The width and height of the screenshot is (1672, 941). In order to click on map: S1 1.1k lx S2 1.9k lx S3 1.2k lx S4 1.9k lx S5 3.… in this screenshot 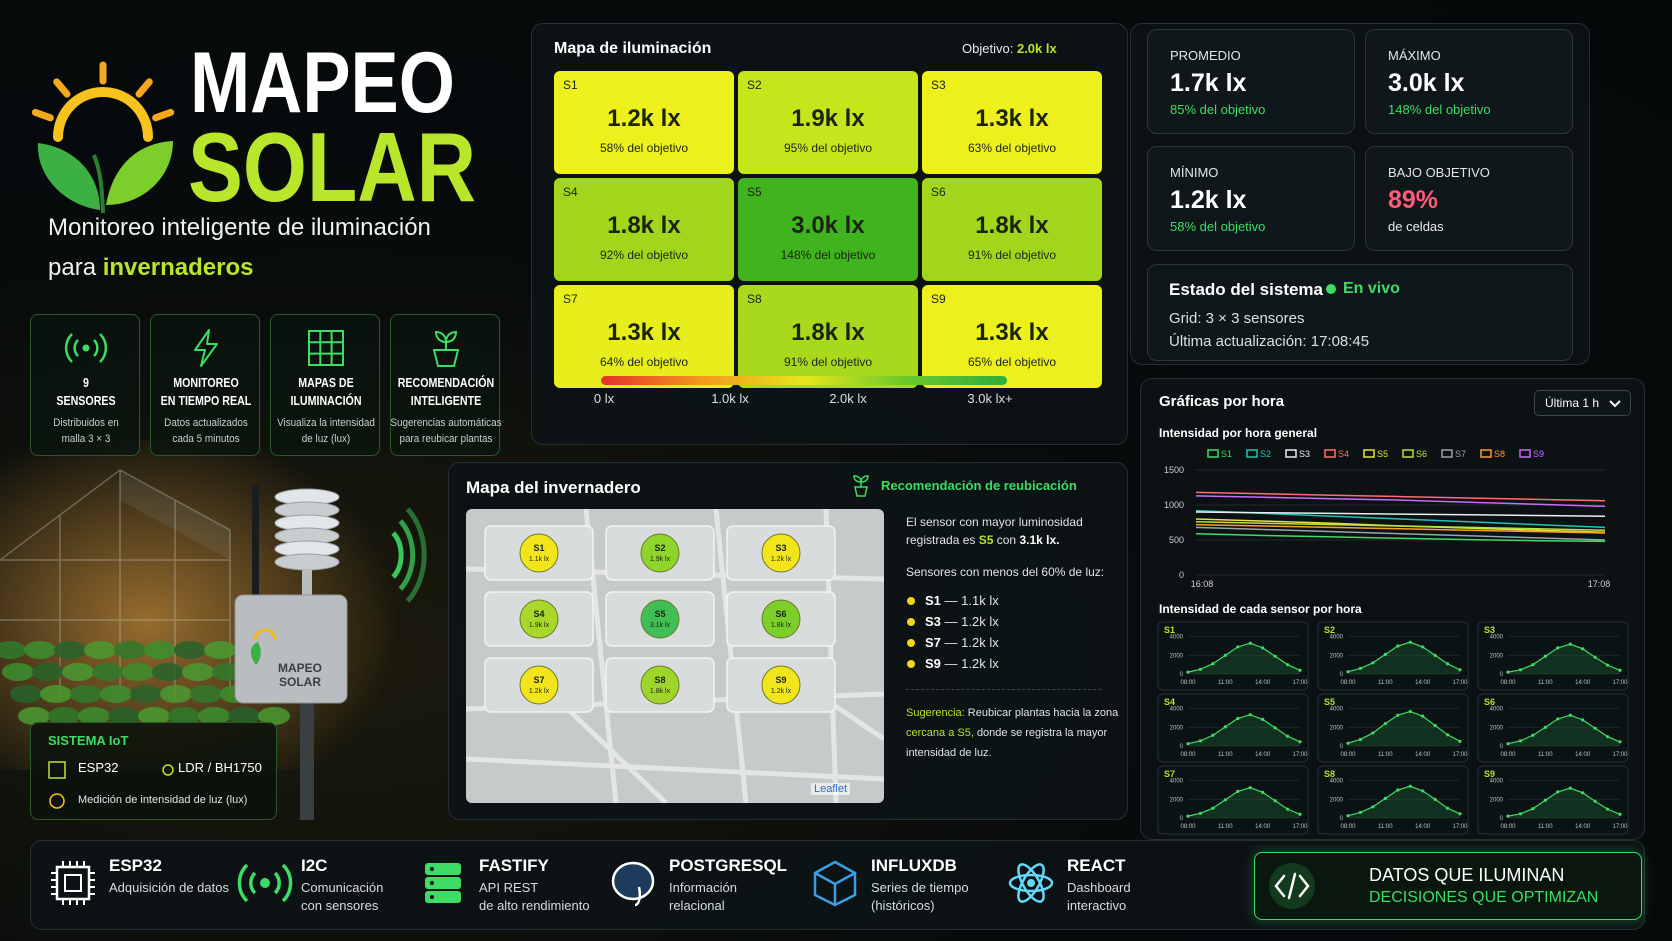, I will do `click(675, 656)`.